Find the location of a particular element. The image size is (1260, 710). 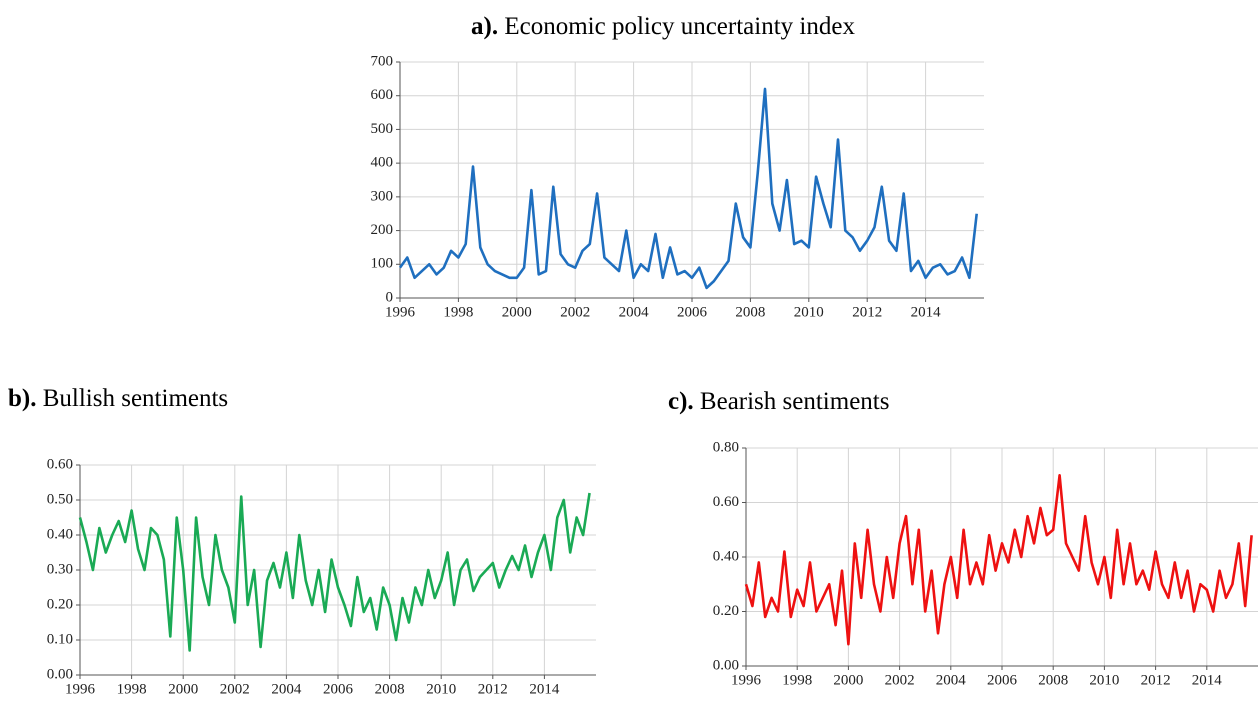

panel-label: b). is located at coordinates (22, 398).